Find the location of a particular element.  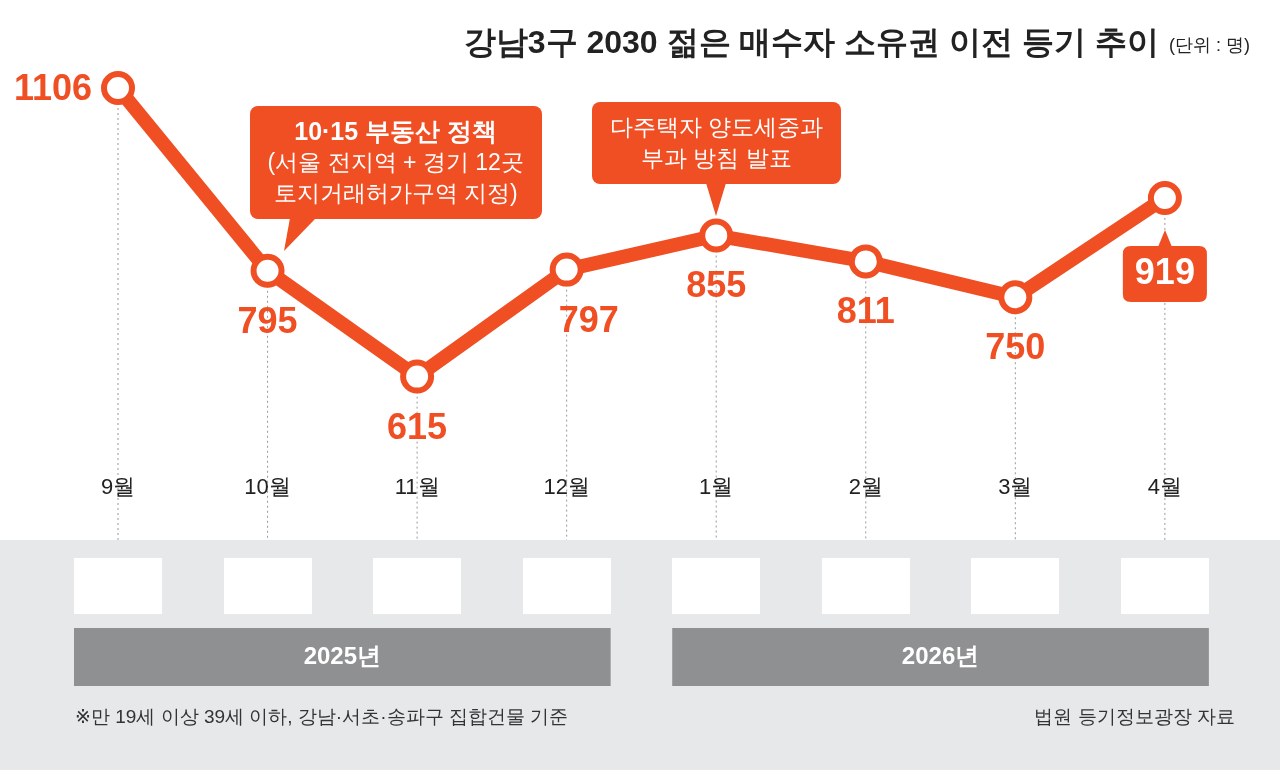

annotation: 10·15 부동산 정책 (서울 전지역 + 경기 12곳 토지거래허가구역 지정) is located at coordinates (395, 161).